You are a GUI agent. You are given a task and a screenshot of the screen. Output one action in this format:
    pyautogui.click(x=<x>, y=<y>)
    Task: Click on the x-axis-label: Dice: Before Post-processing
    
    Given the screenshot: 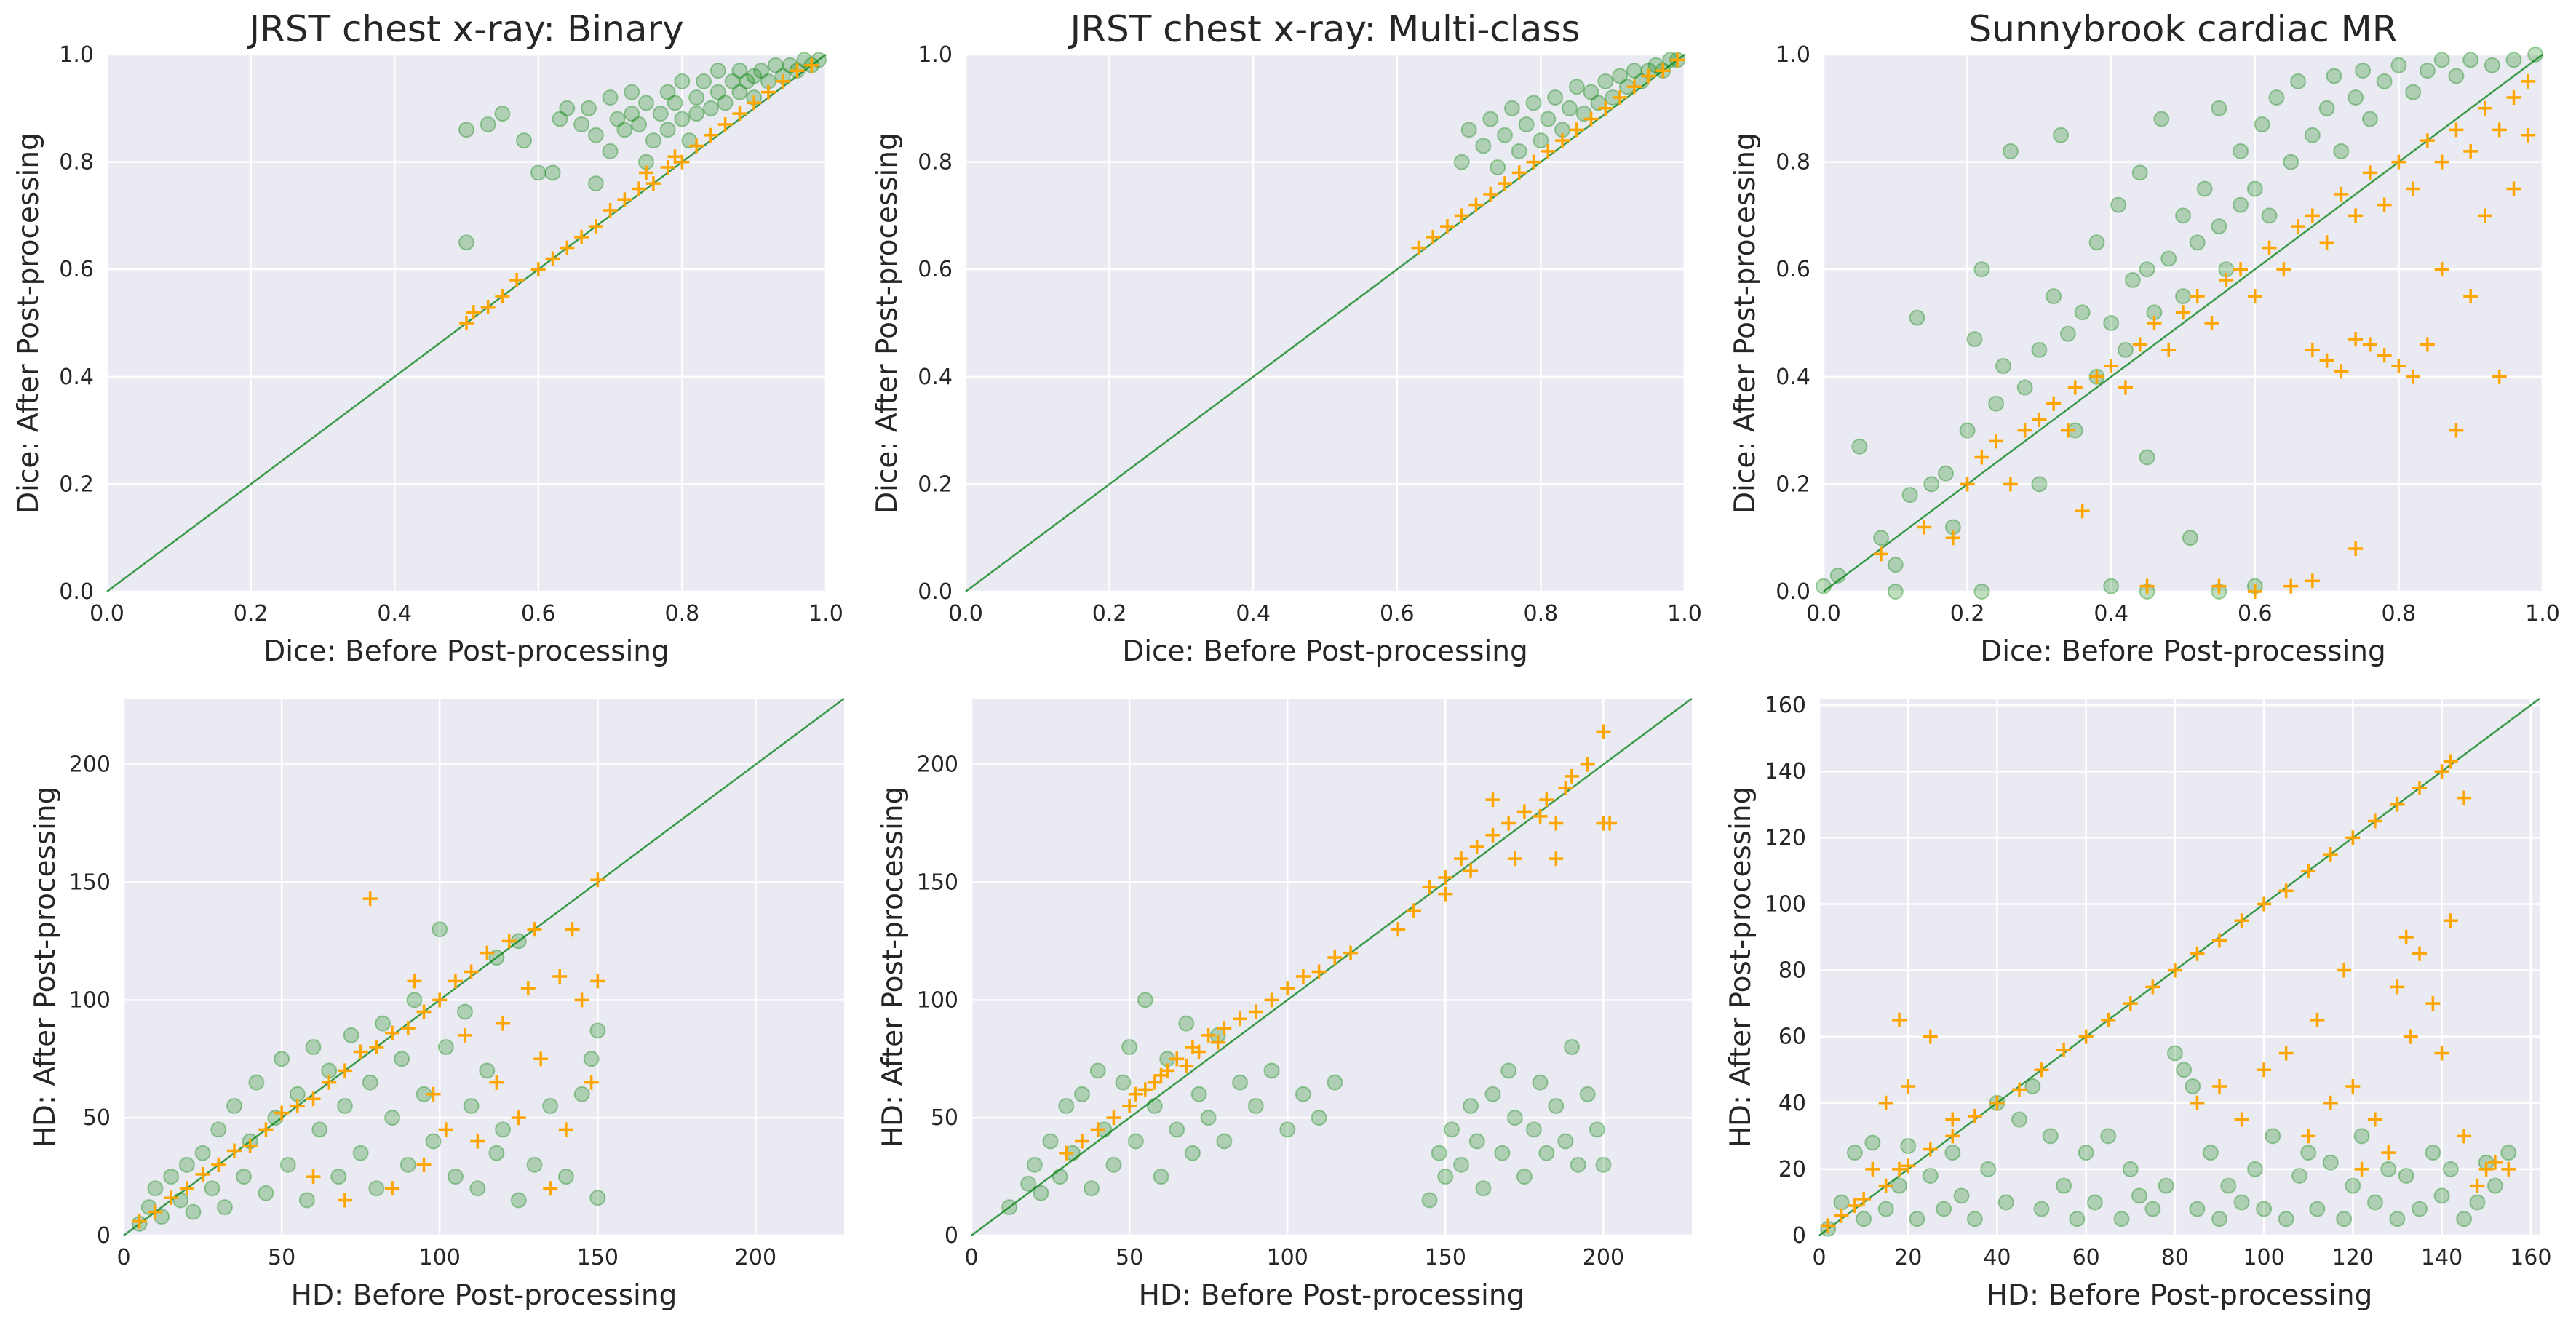 What is the action you would take?
    pyautogui.click(x=466, y=652)
    